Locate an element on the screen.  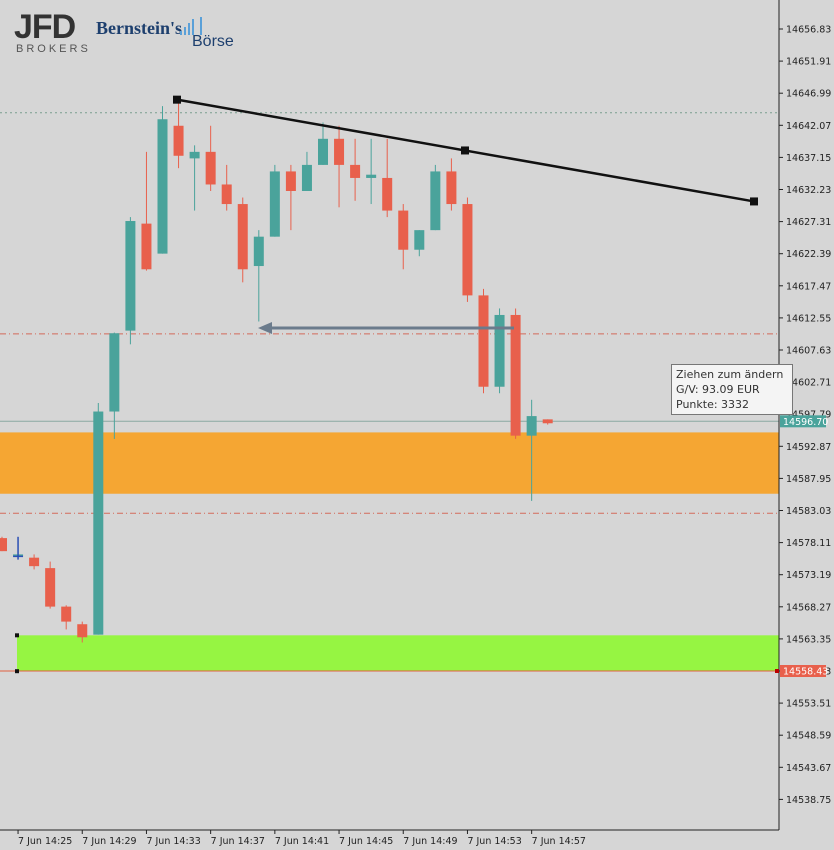
zone-handle is located at coordinates (17, 671).